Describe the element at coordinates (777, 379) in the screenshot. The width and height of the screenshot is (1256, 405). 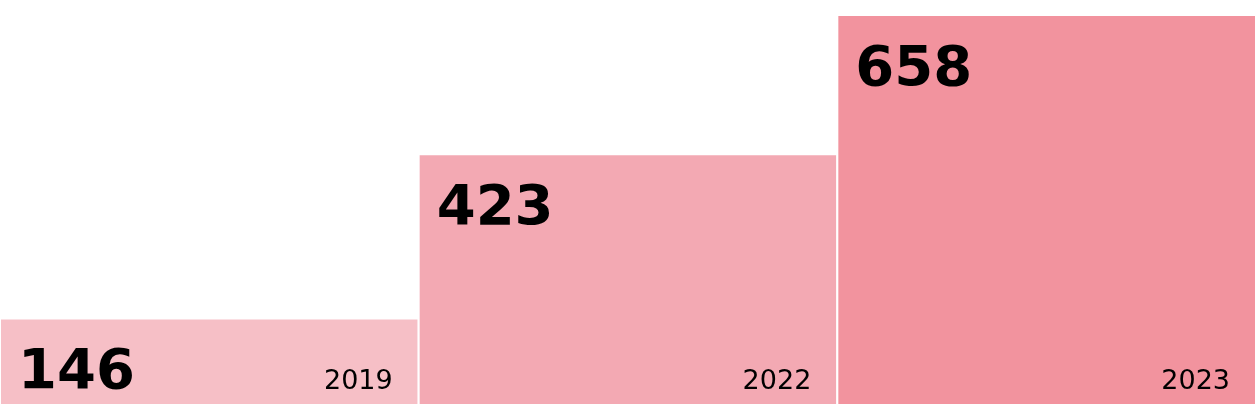
I see `x-tick-label: 2022` at that location.